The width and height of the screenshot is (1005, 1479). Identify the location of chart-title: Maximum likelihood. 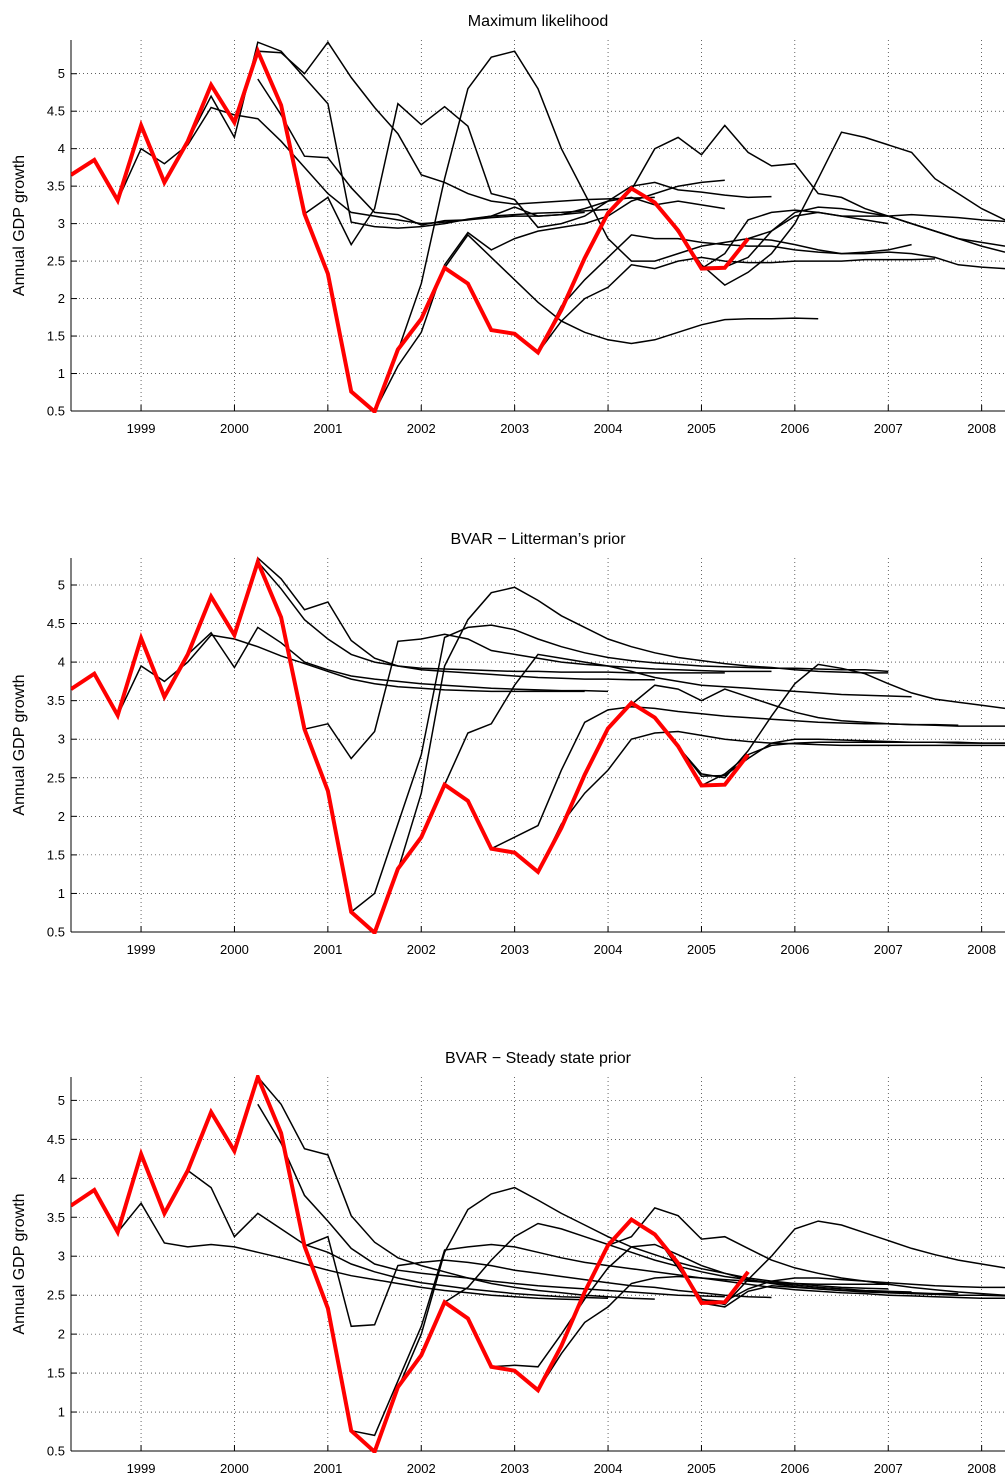
(538, 21).